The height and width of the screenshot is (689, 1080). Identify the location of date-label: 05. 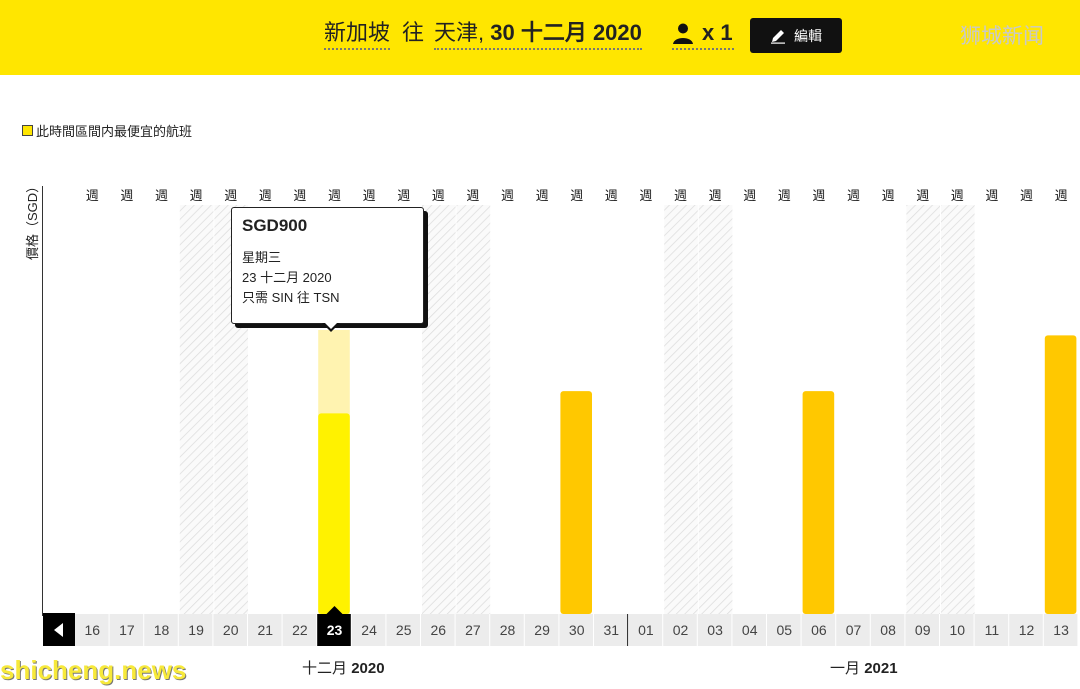
(785, 630).